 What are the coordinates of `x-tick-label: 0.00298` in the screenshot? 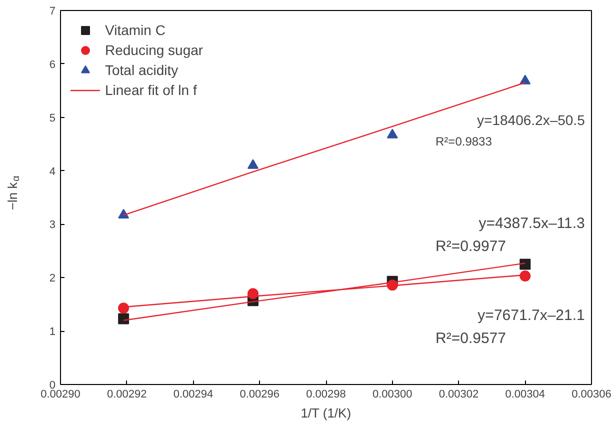 It's located at (326, 394).